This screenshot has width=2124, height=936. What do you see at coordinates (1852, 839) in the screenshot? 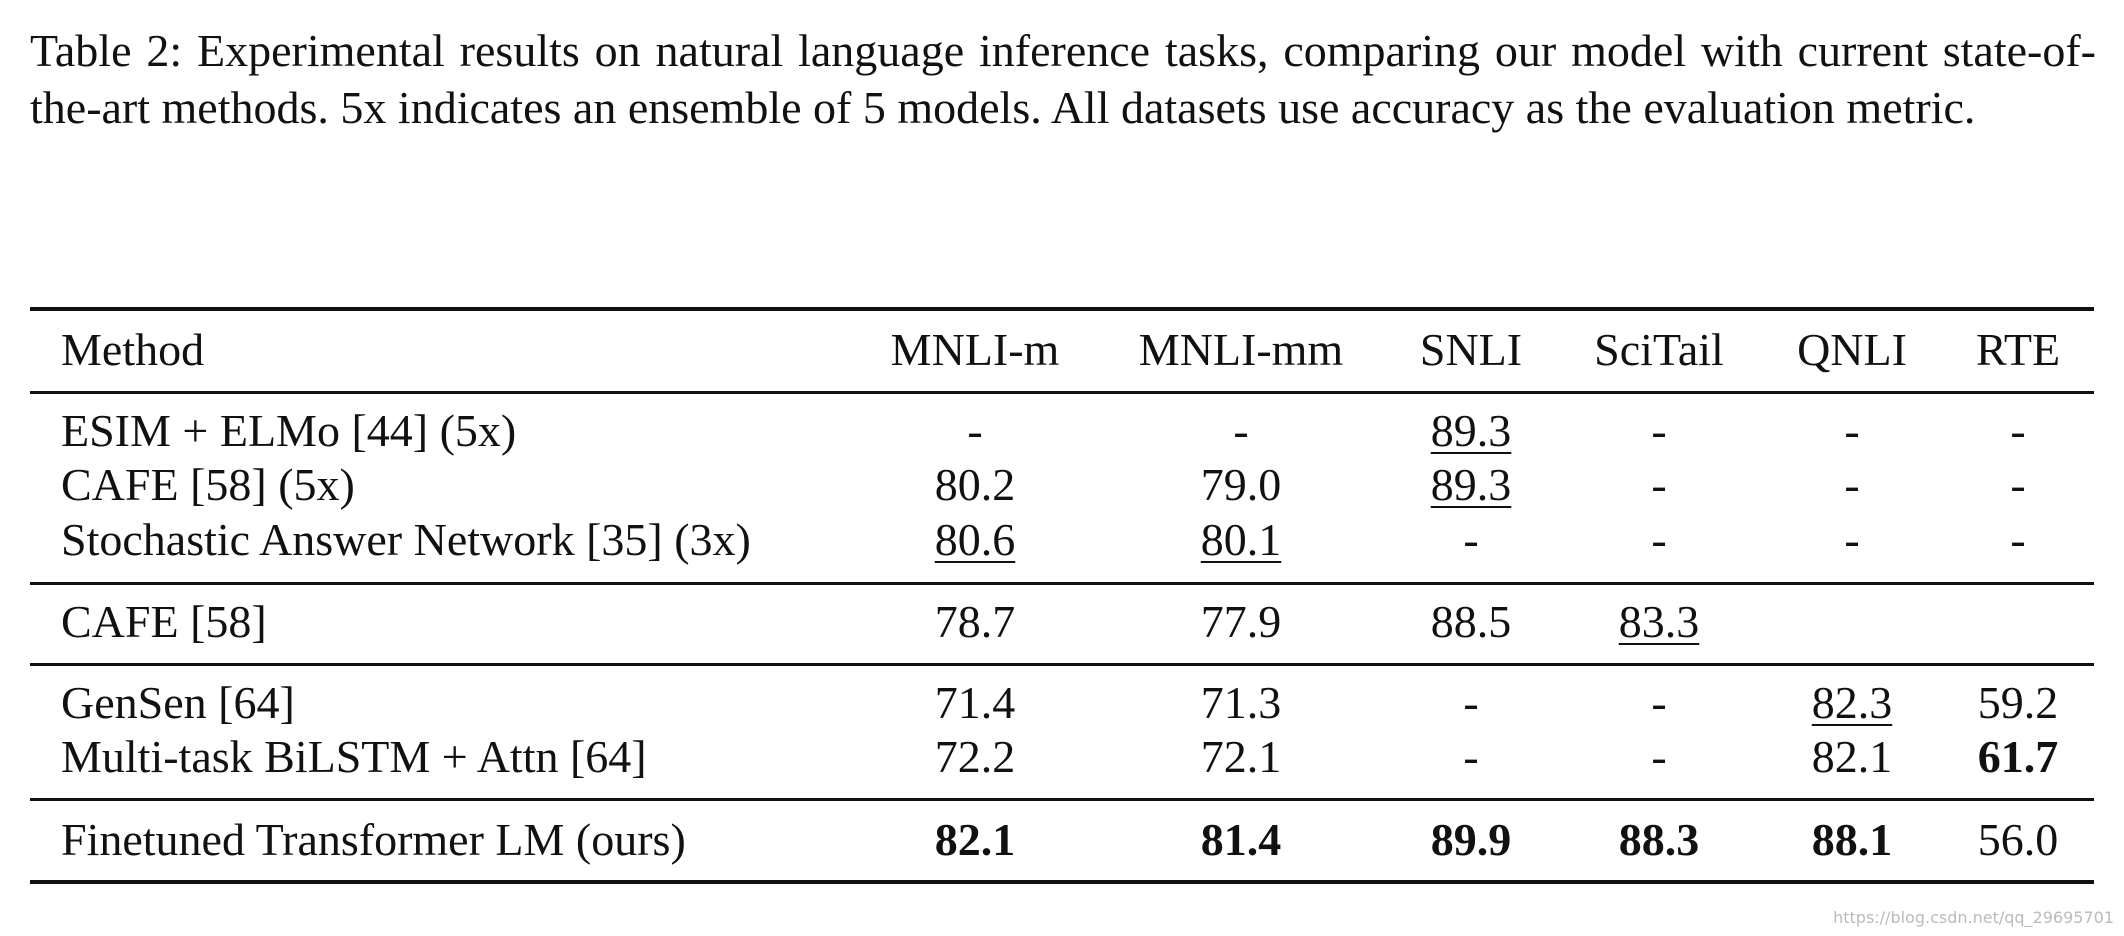
I see `value-cell: 88.1` at bounding box center [1852, 839].